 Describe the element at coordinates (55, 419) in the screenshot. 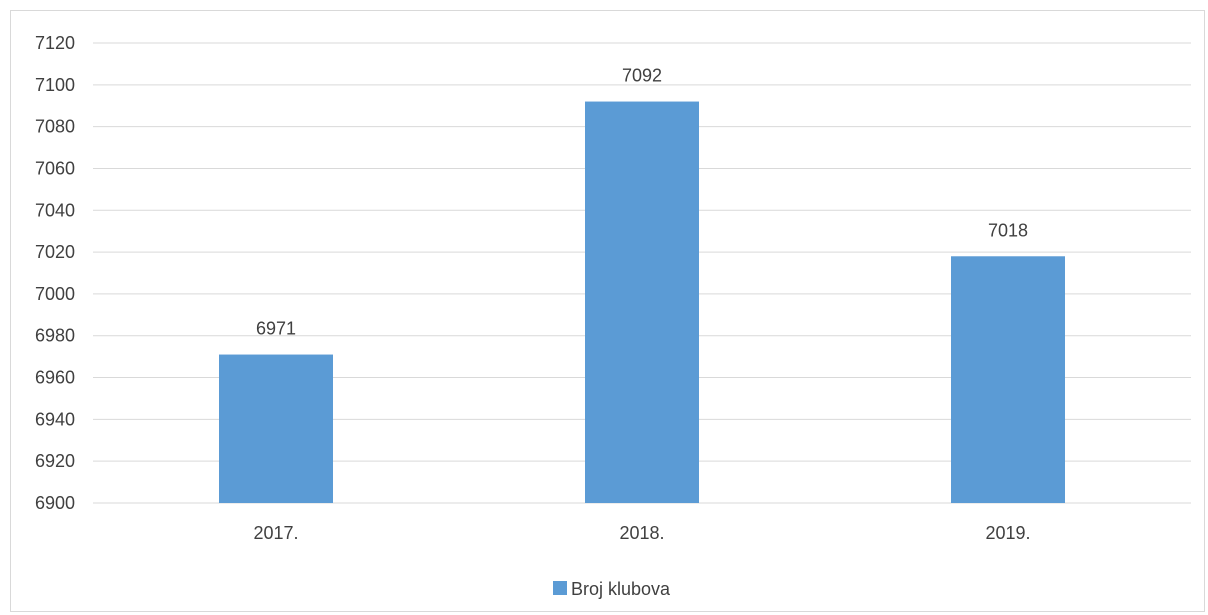

I see `y-tick-label: 6940` at that location.